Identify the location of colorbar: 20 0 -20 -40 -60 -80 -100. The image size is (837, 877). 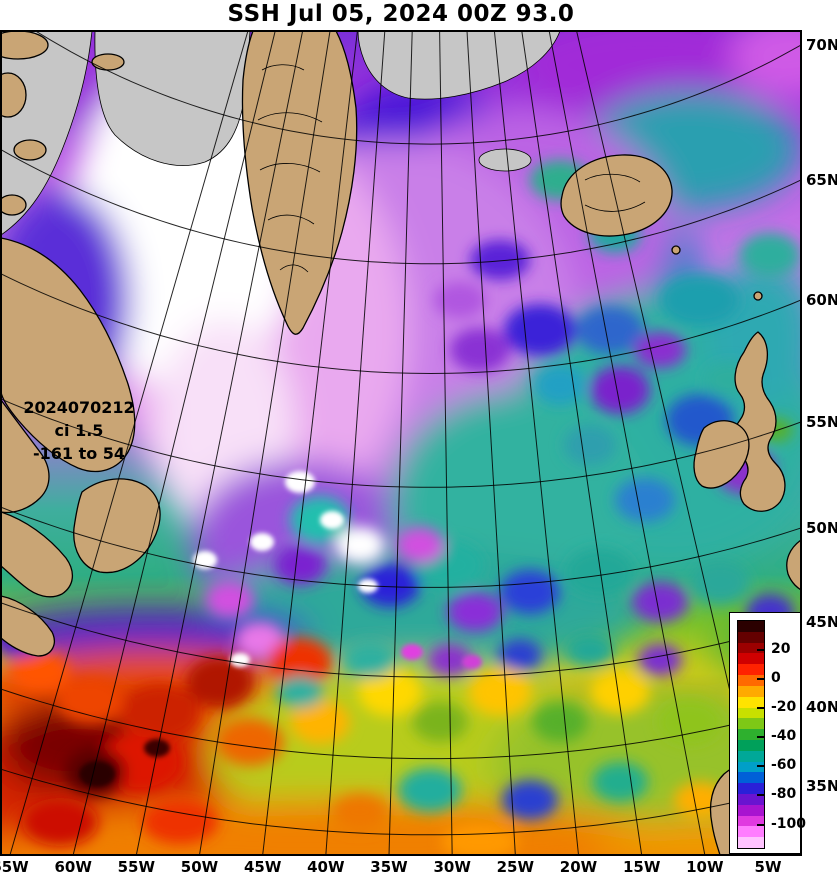
(767, 733).